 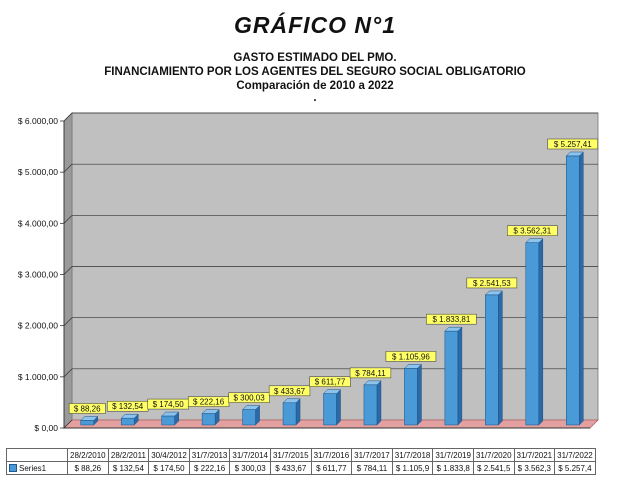 I want to click on y-tick-label: $ 6.000,00, so click(x=38, y=121).